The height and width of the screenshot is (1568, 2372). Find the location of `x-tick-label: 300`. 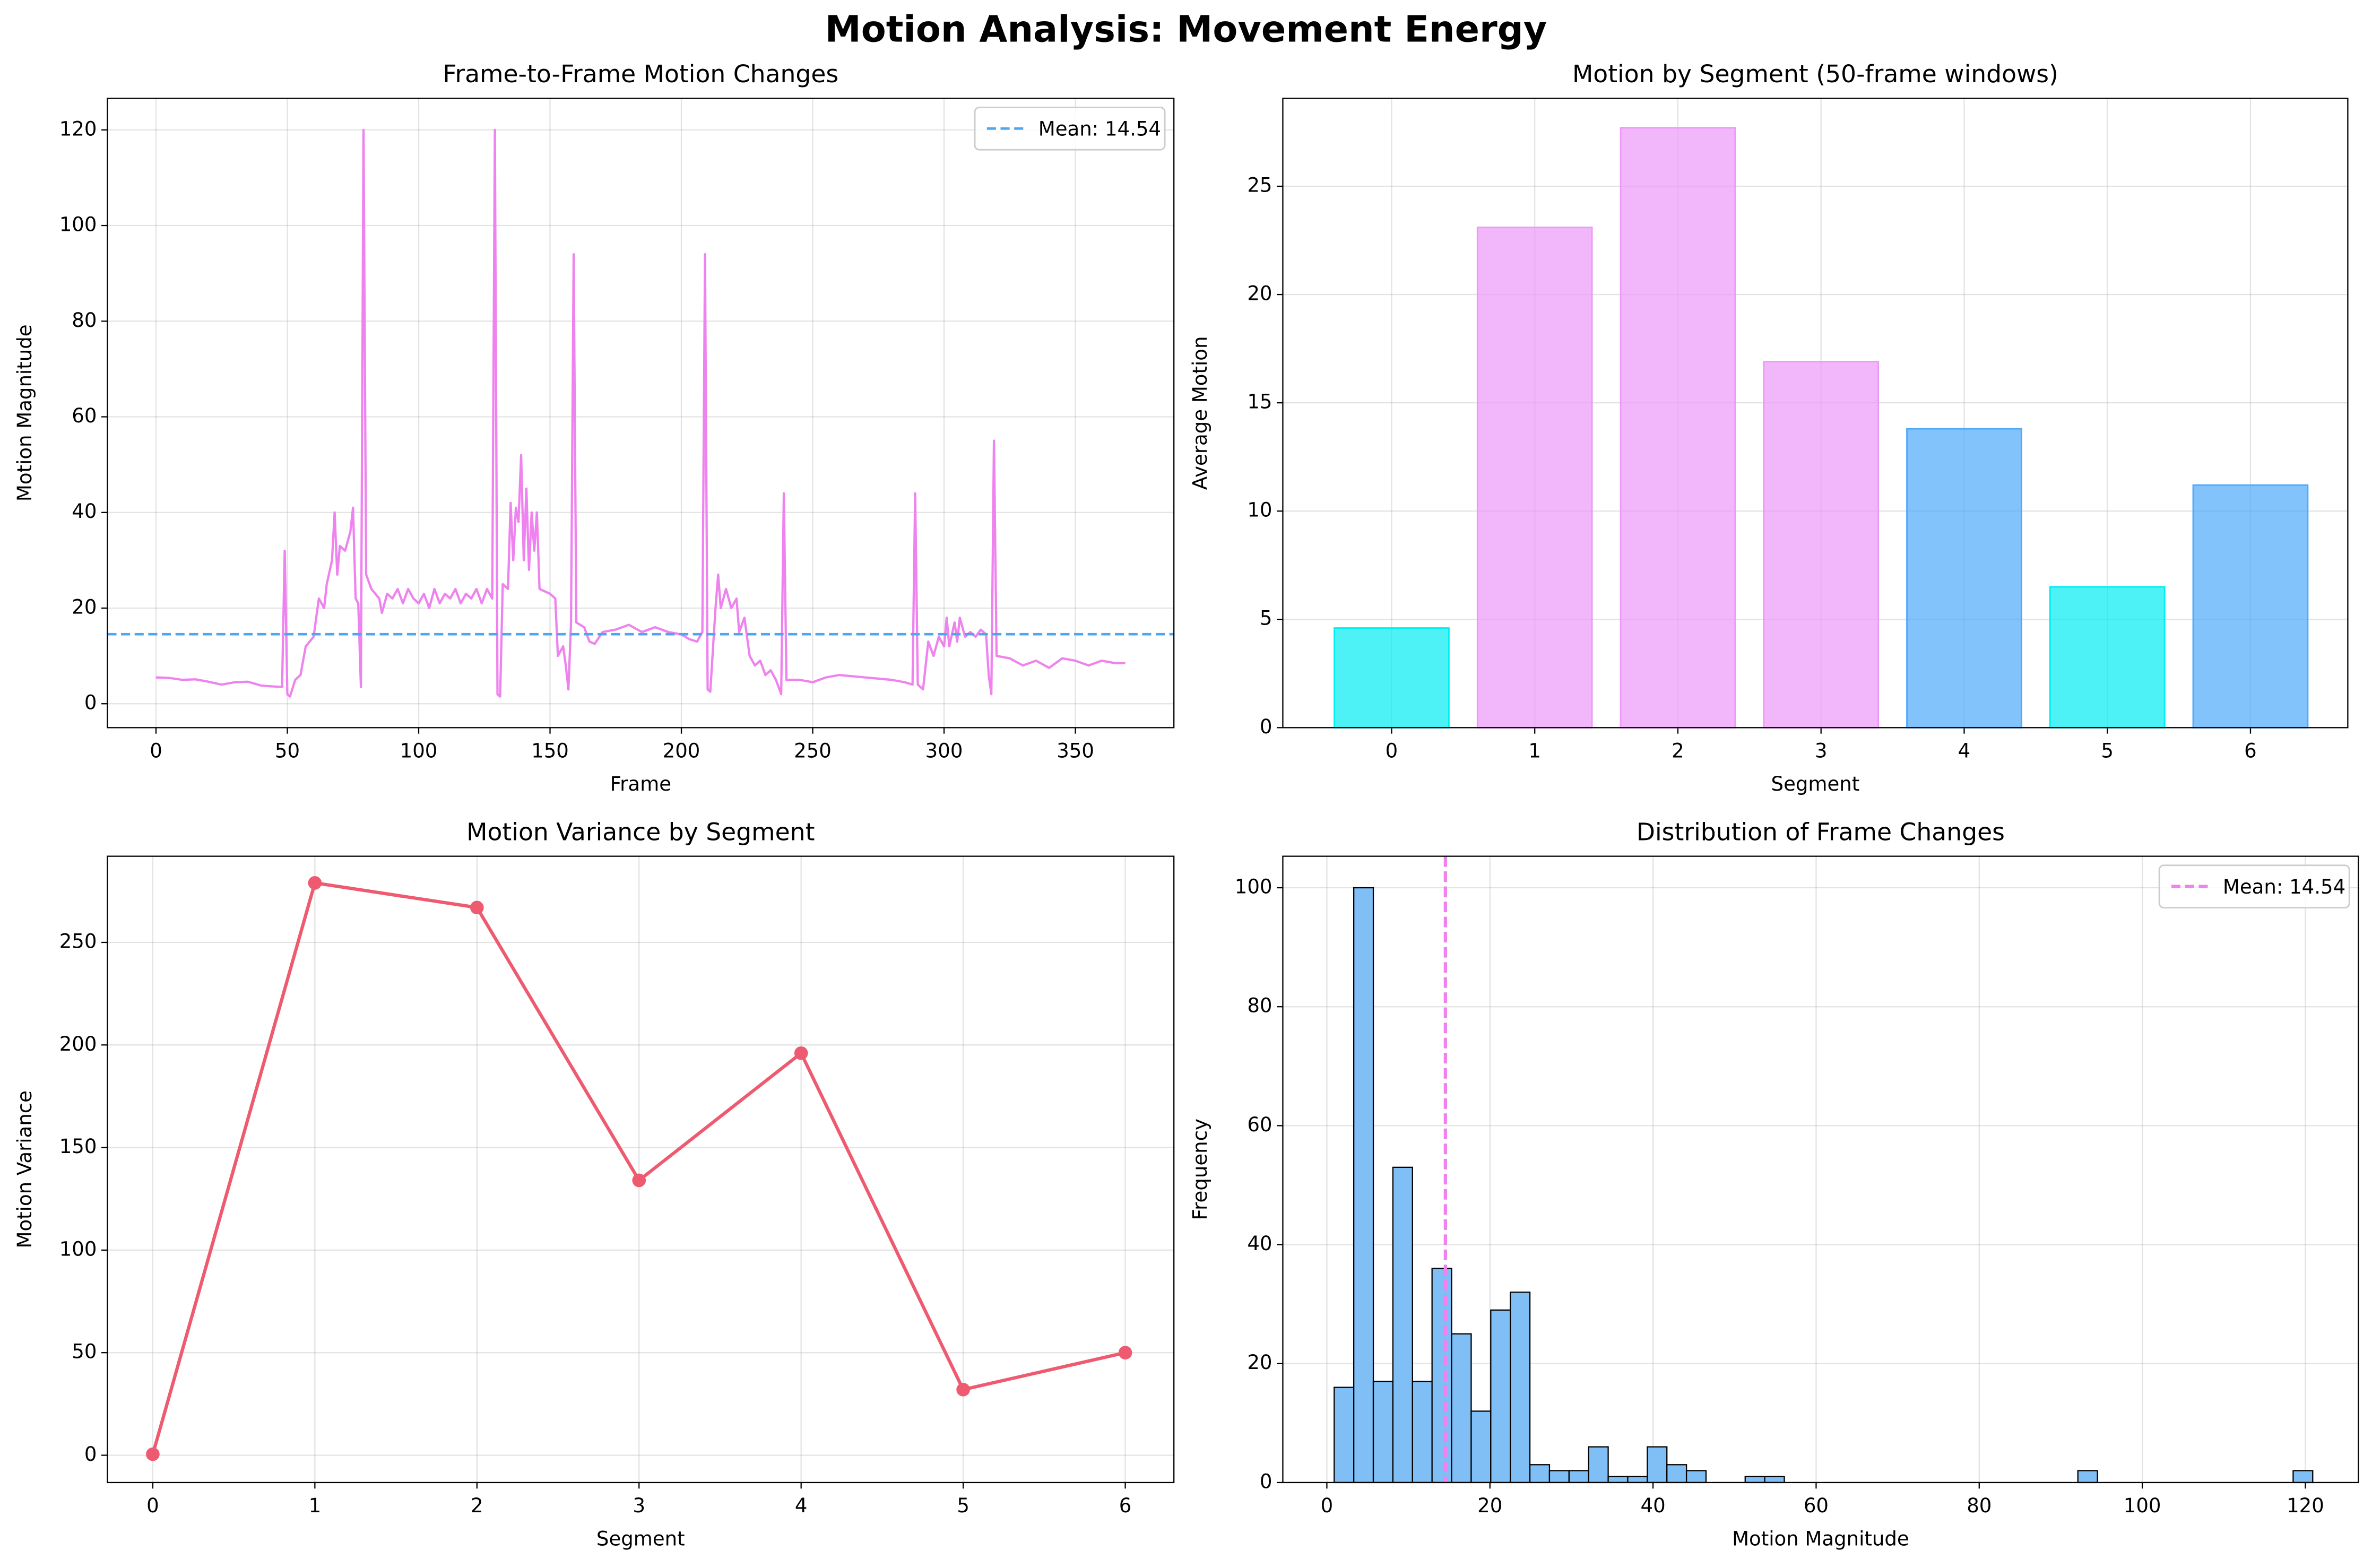

x-tick-label: 300 is located at coordinates (944, 750).